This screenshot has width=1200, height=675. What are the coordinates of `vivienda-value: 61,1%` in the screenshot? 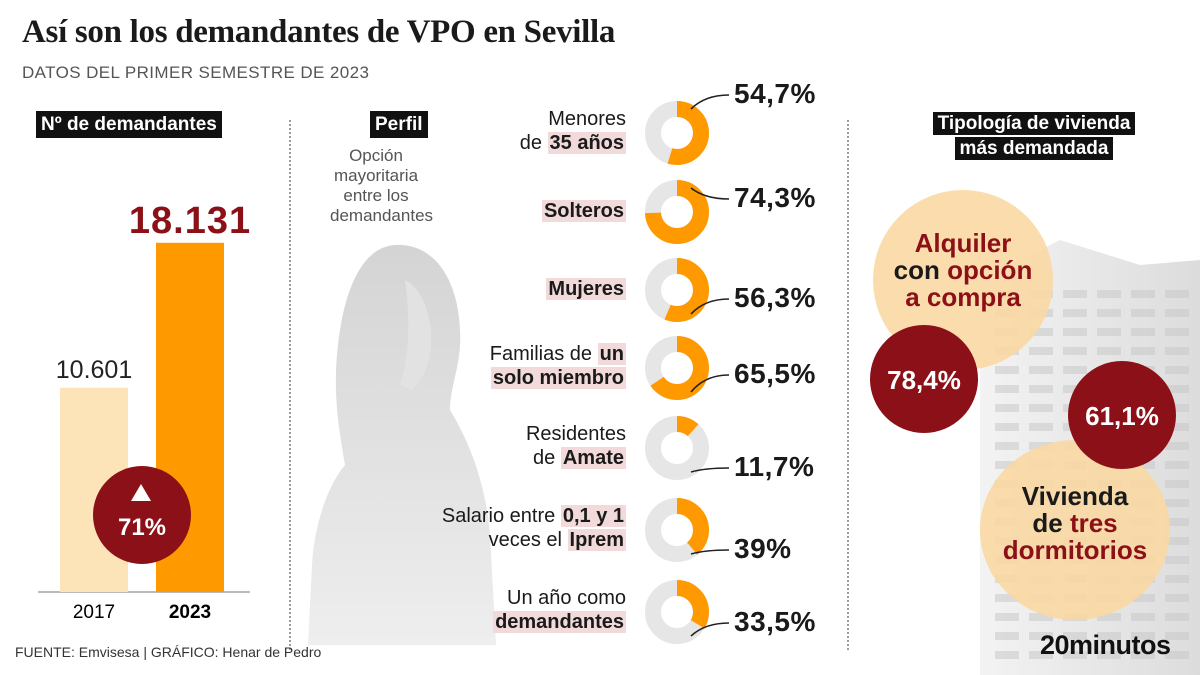 It's located at (1122, 416).